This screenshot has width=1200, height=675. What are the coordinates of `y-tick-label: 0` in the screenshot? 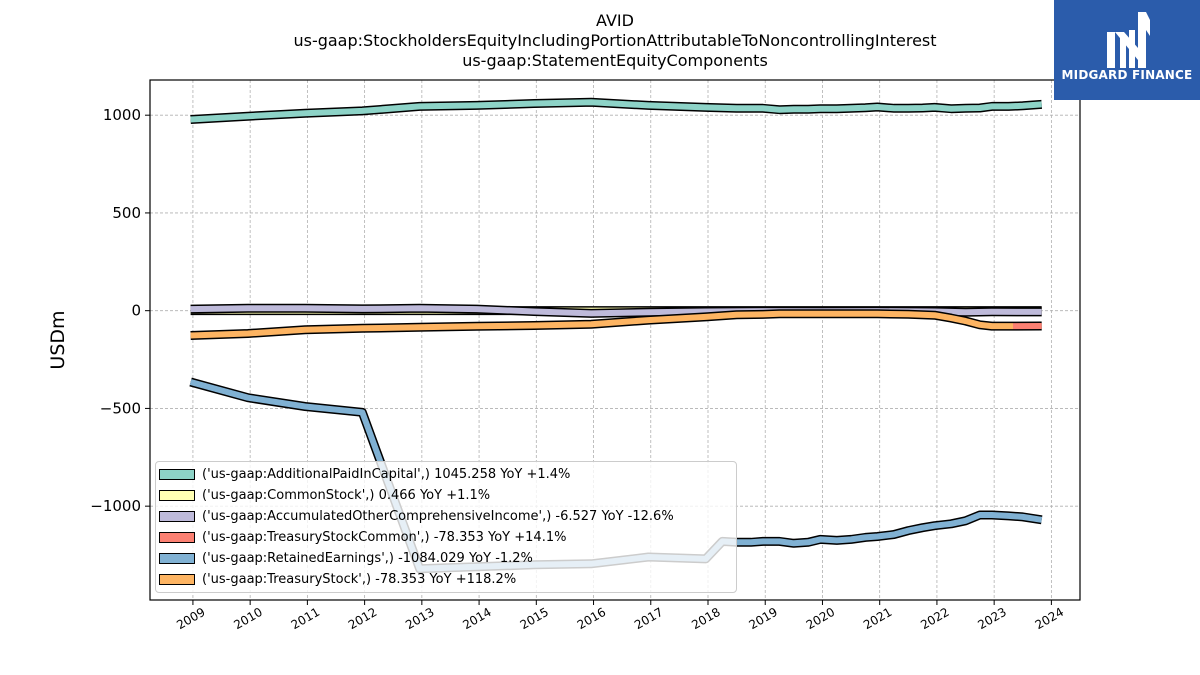 It's located at (136, 311).